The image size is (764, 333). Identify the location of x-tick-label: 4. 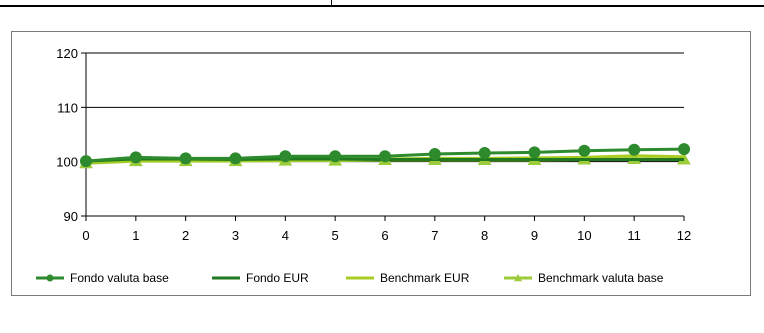
(285, 235).